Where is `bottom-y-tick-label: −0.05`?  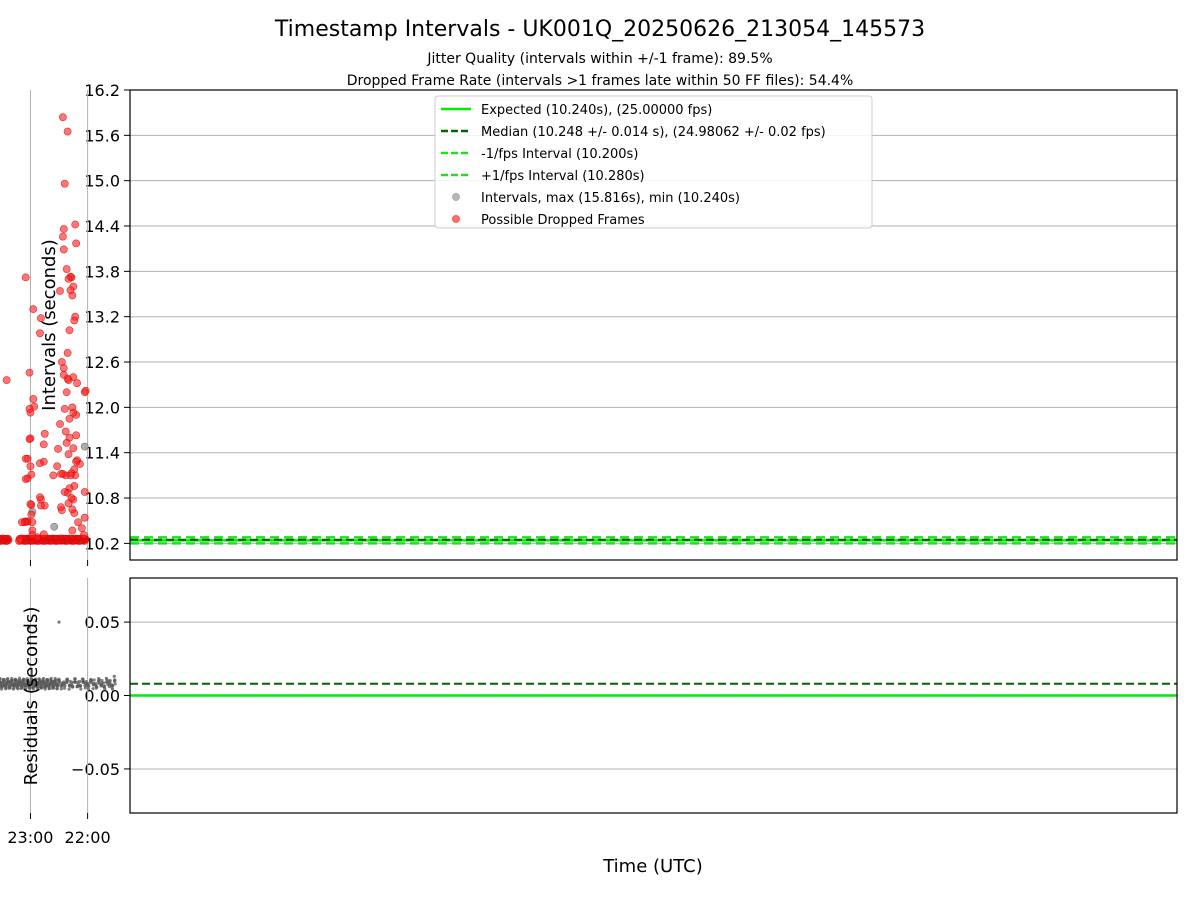
bottom-y-tick-label: −0.05 is located at coordinates (95, 769).